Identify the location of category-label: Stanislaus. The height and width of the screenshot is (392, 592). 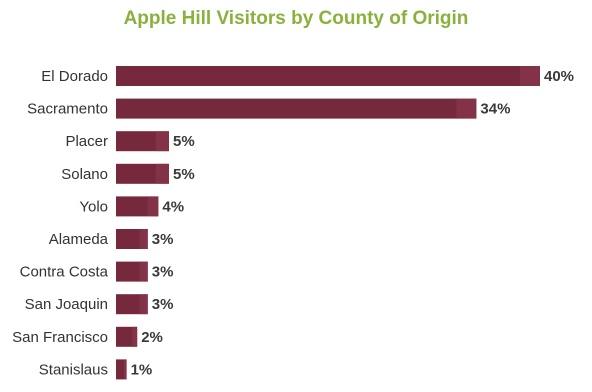
(73, 369).